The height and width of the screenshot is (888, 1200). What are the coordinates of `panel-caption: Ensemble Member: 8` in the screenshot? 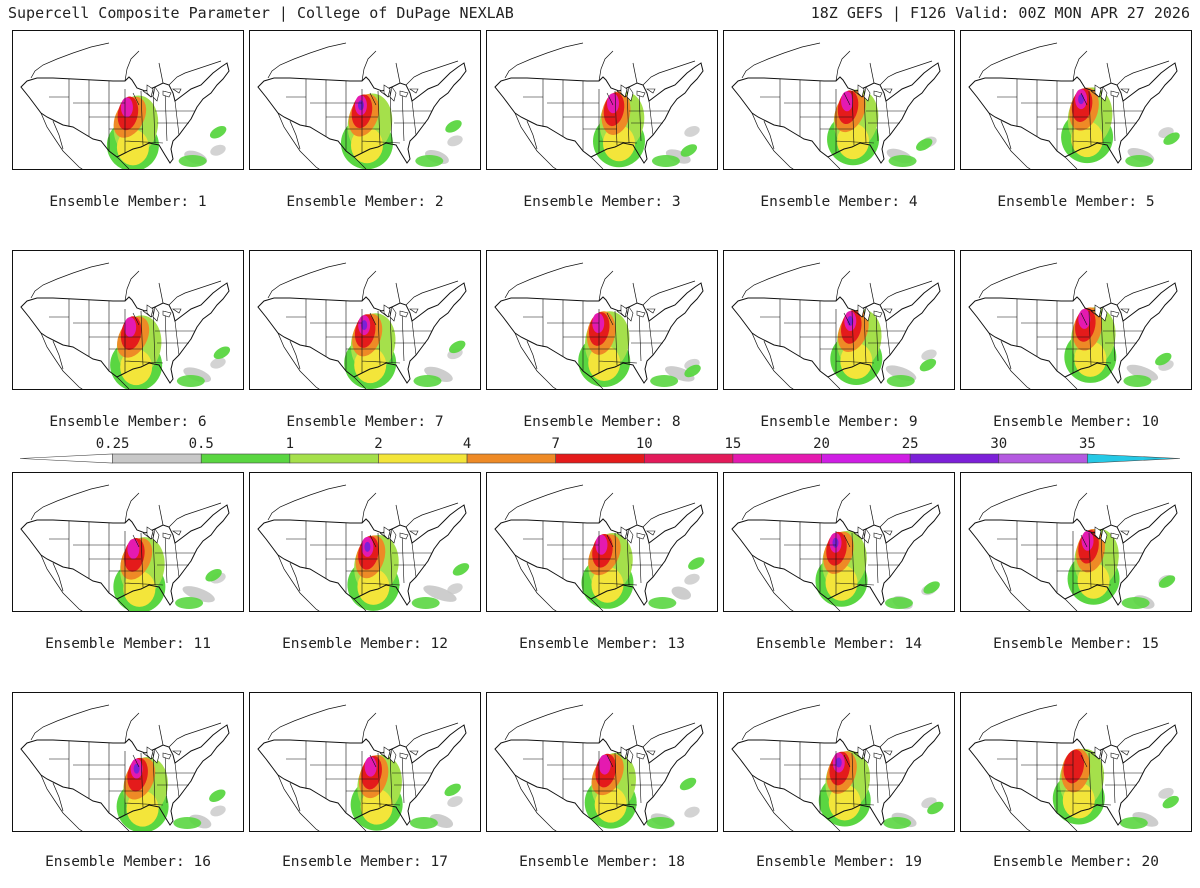 It's located at (602, 422).